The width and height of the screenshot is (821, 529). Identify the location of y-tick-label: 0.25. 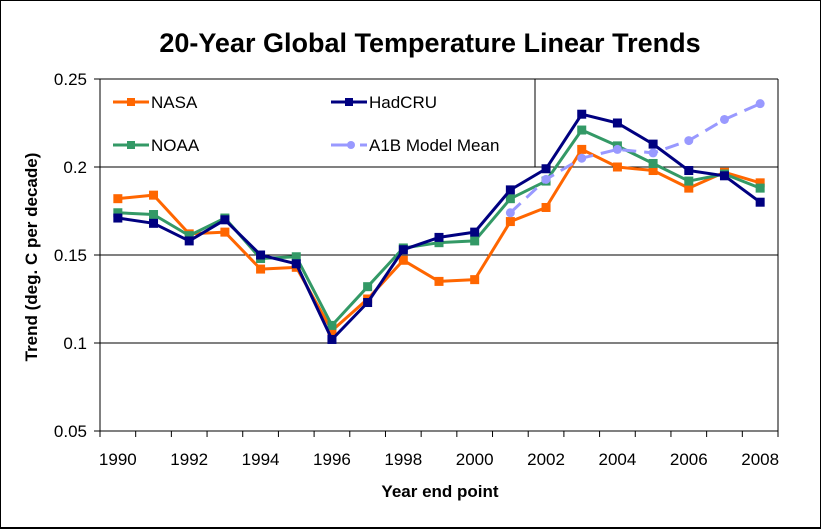
(70, 79).